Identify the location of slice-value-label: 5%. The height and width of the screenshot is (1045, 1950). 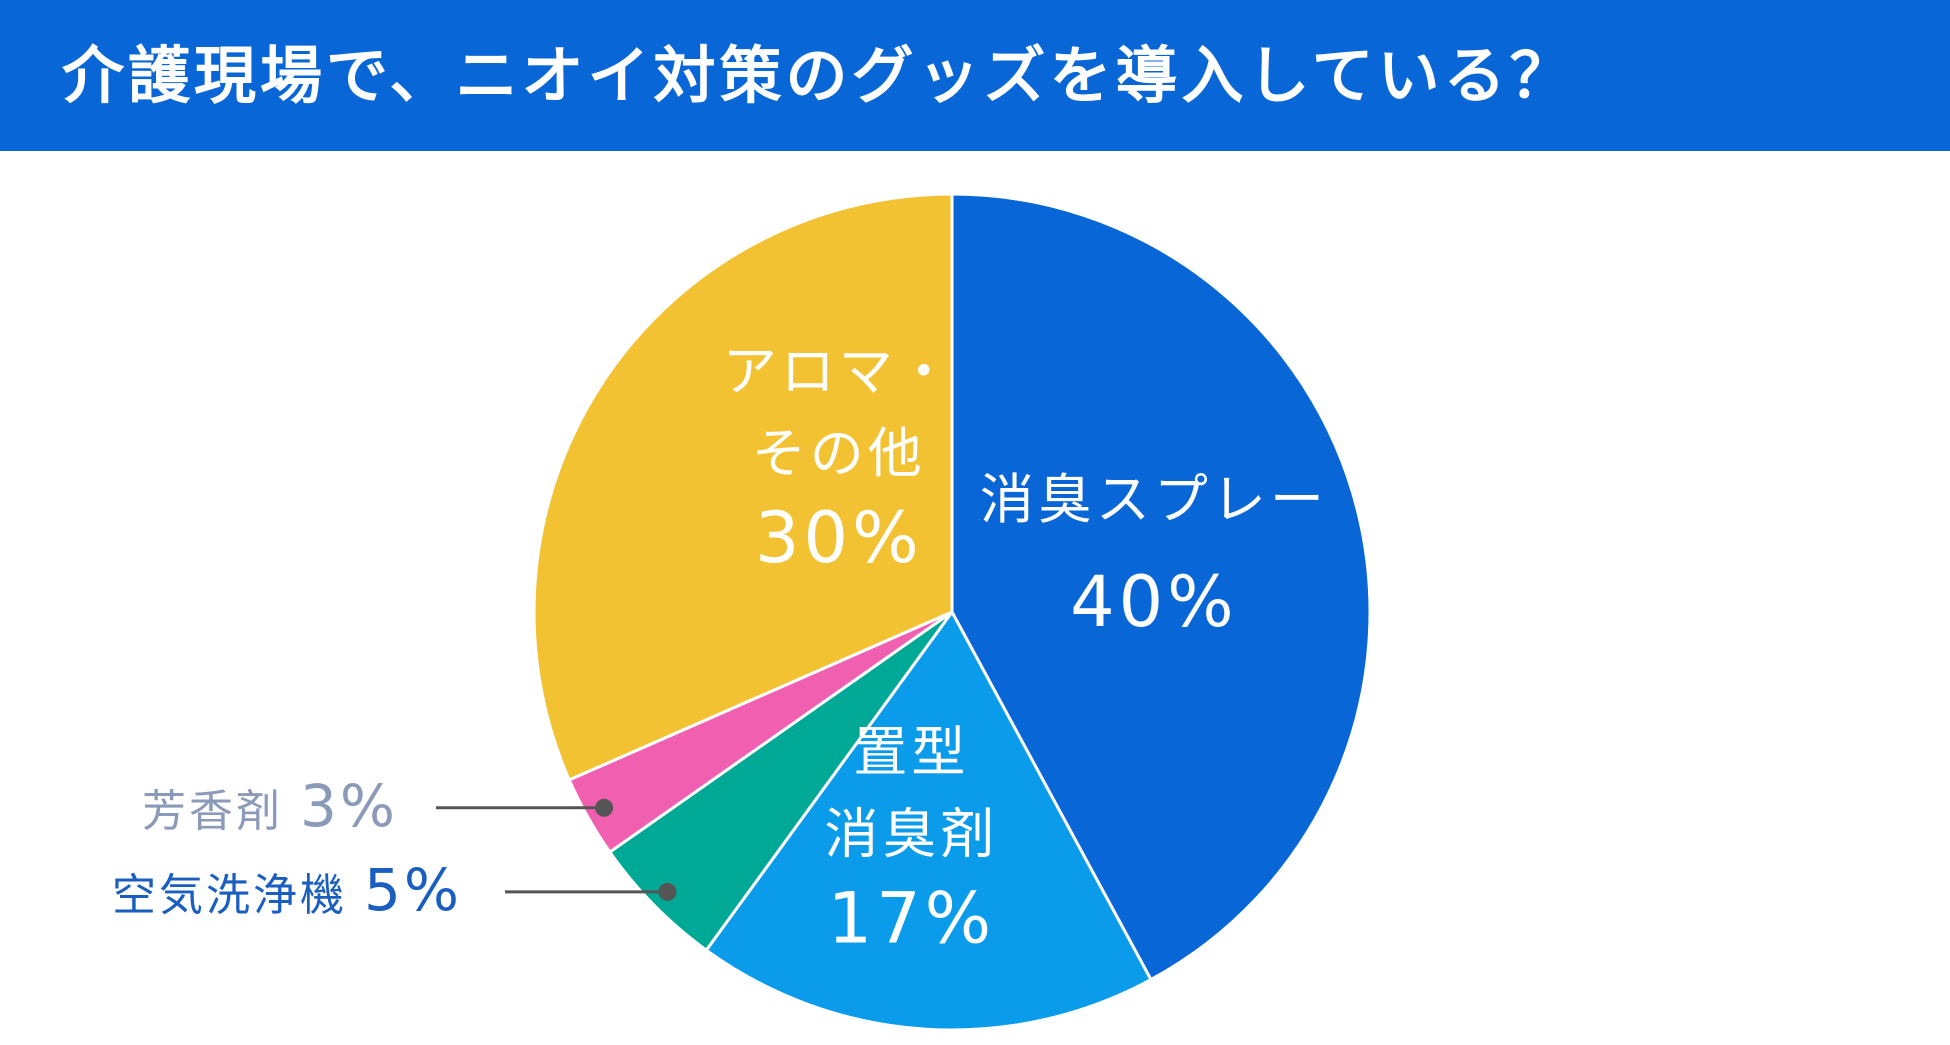
(413, 890).